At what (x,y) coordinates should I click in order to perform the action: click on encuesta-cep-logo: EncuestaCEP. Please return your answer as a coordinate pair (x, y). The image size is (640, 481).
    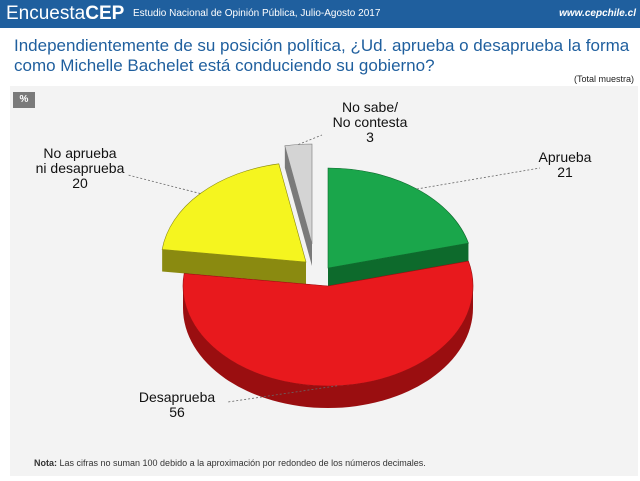
    Looking at the image, I should click on (65, 14).